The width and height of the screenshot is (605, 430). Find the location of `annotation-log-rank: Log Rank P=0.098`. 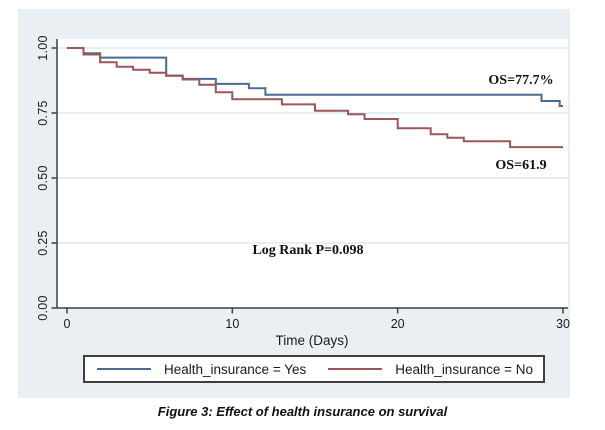

annotation-log-rank: Log Rank P=0.098 is located at coordinates (308, 250).